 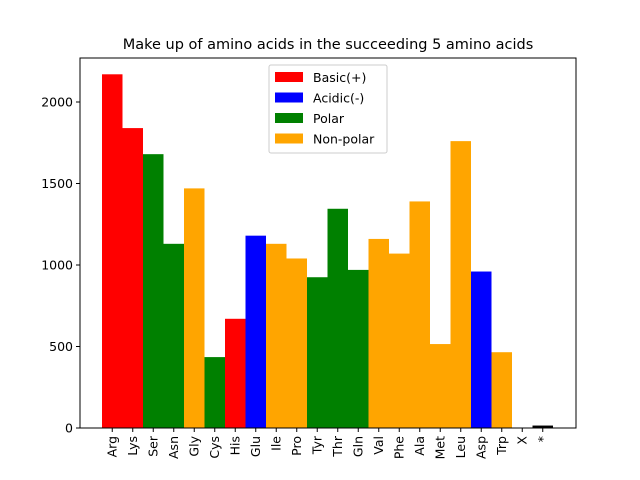 I want to click on x-tick-label: Val, so click(x=378, y=445).